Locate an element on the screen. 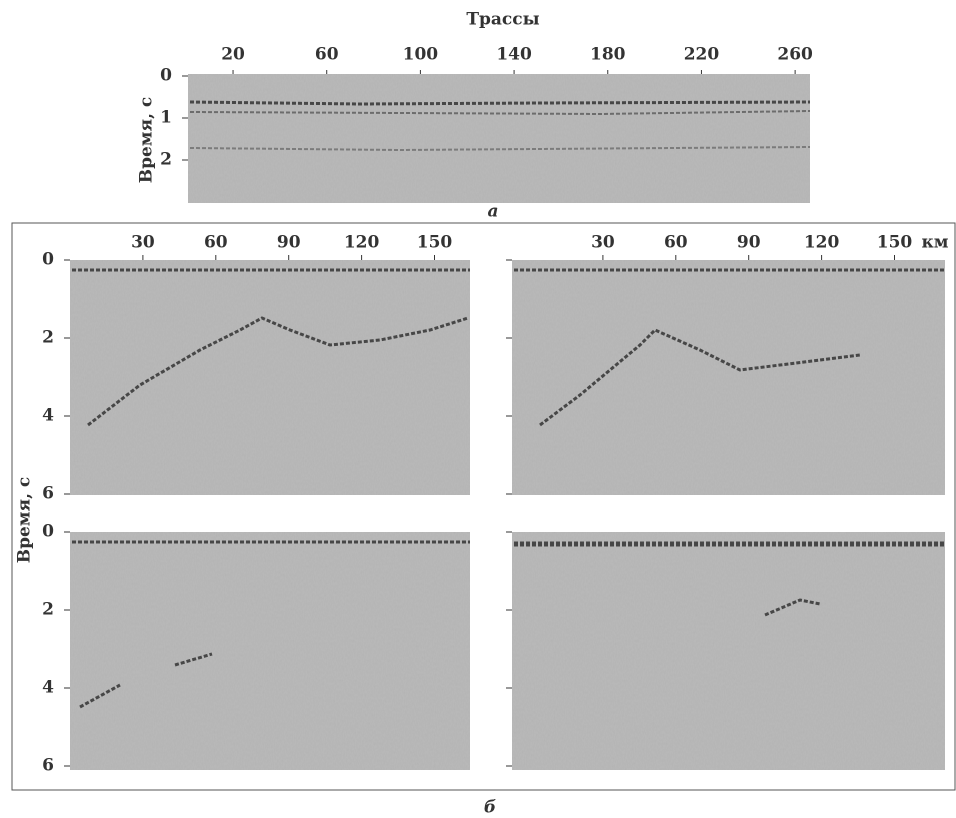 The height and width of the screenshot is (818, 956). x-tick-label: 260 is located at coordinates (795, 55).